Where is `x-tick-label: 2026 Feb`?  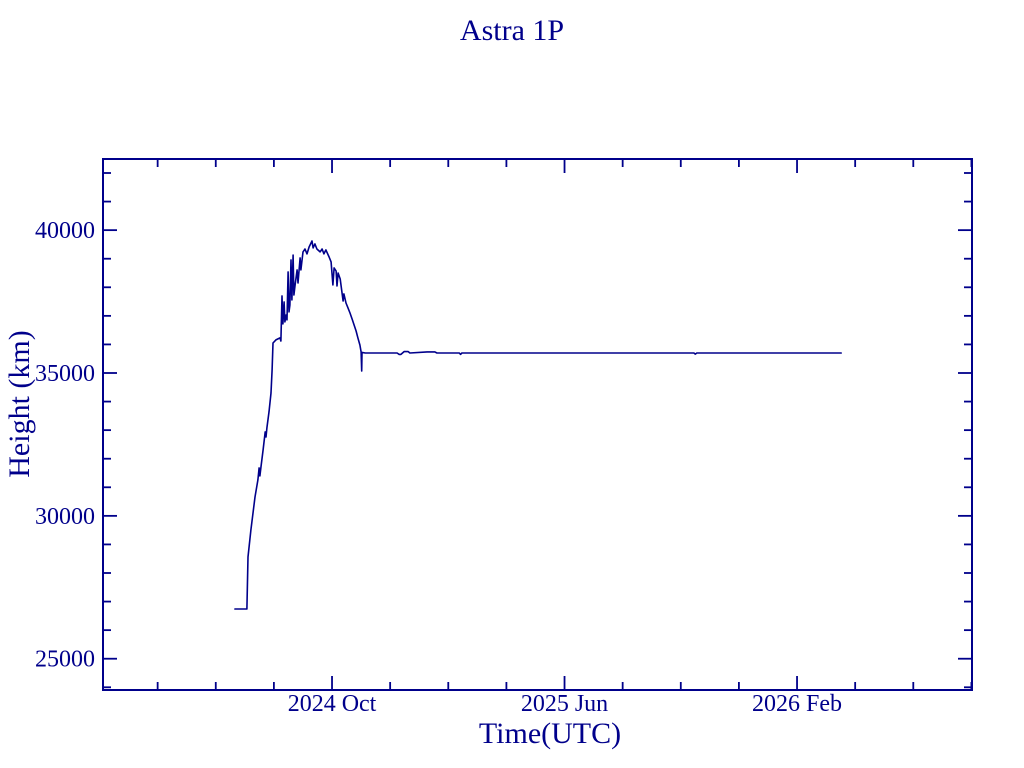 x-tick-label: 2026 Feb is located at coordinates (797, 704).